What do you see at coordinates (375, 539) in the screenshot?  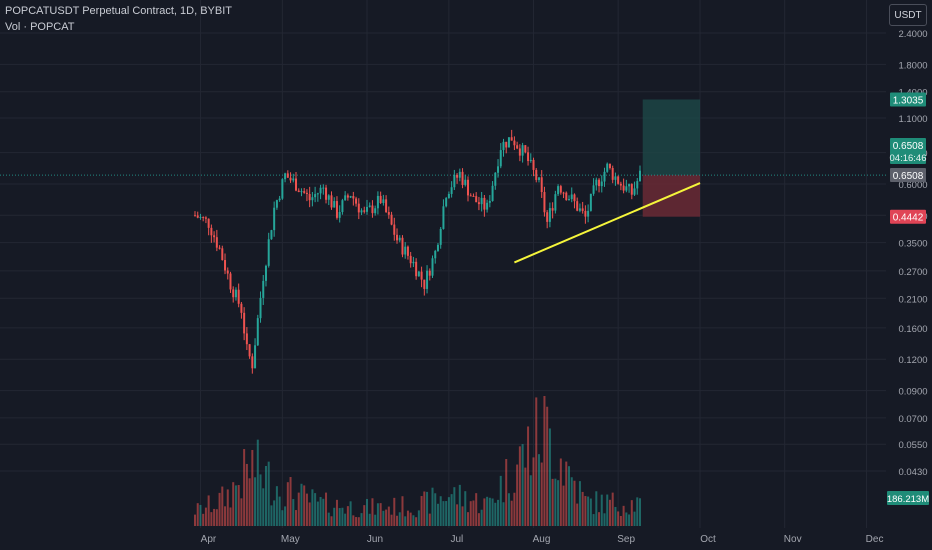 I see `time-tick-label: Jun` at bounding box center [375, 539].